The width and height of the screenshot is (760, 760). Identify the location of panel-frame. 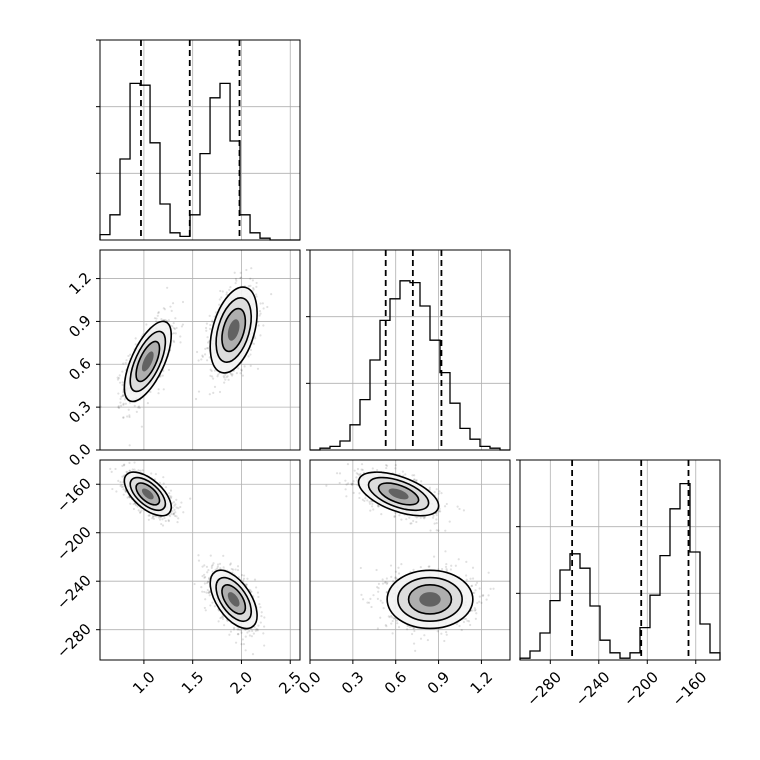
(200, 350).